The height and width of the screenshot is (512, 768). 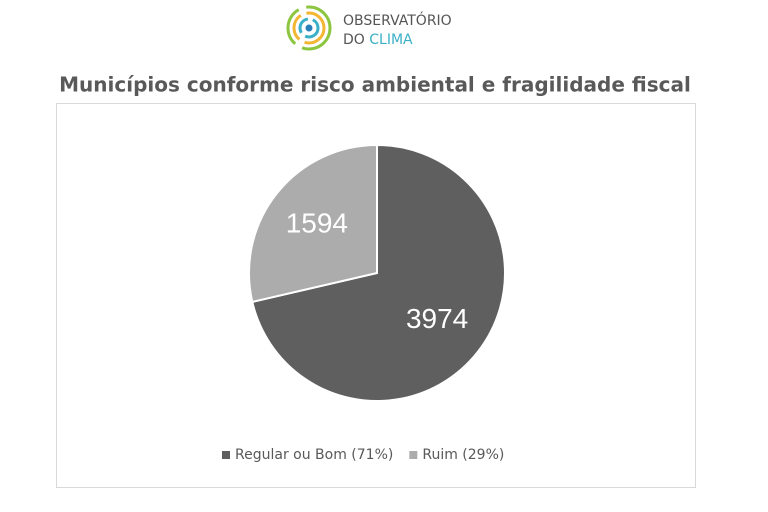 I want to click on logo: OBSERVATÓRIO DO CLIMA, so click(x=369, y=28).